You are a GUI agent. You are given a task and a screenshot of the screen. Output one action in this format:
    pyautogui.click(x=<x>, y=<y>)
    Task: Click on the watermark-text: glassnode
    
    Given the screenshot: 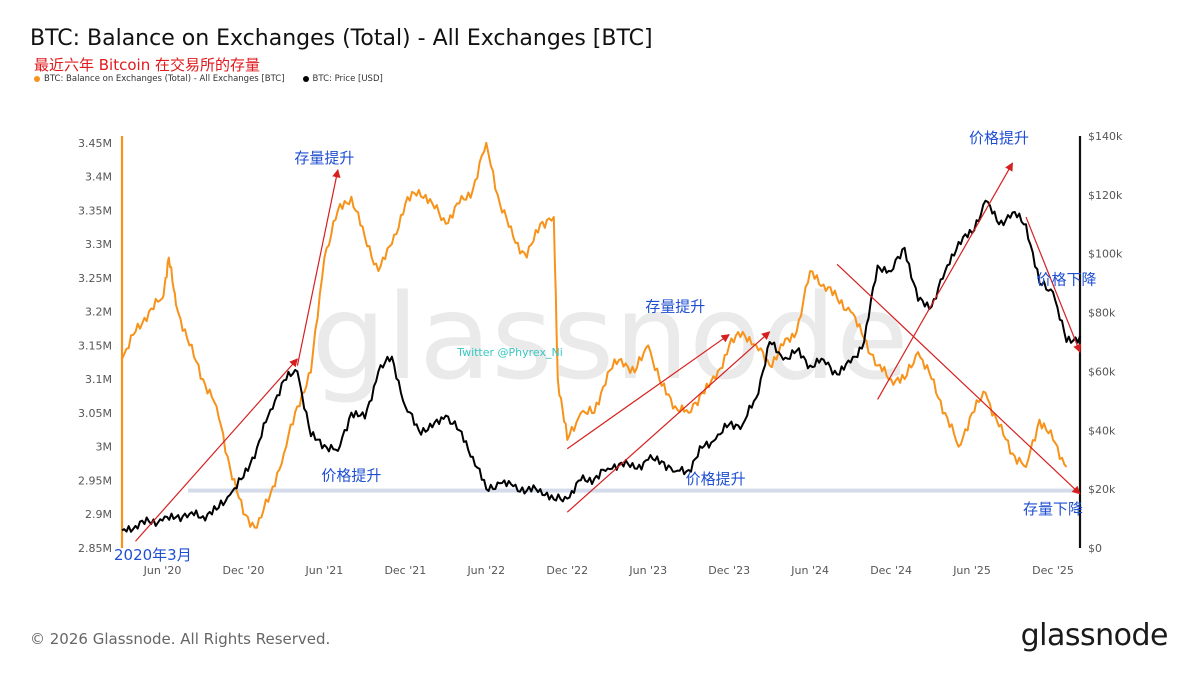 What is the action you would take?
    pyautogui.click(x=609, y=337)
    